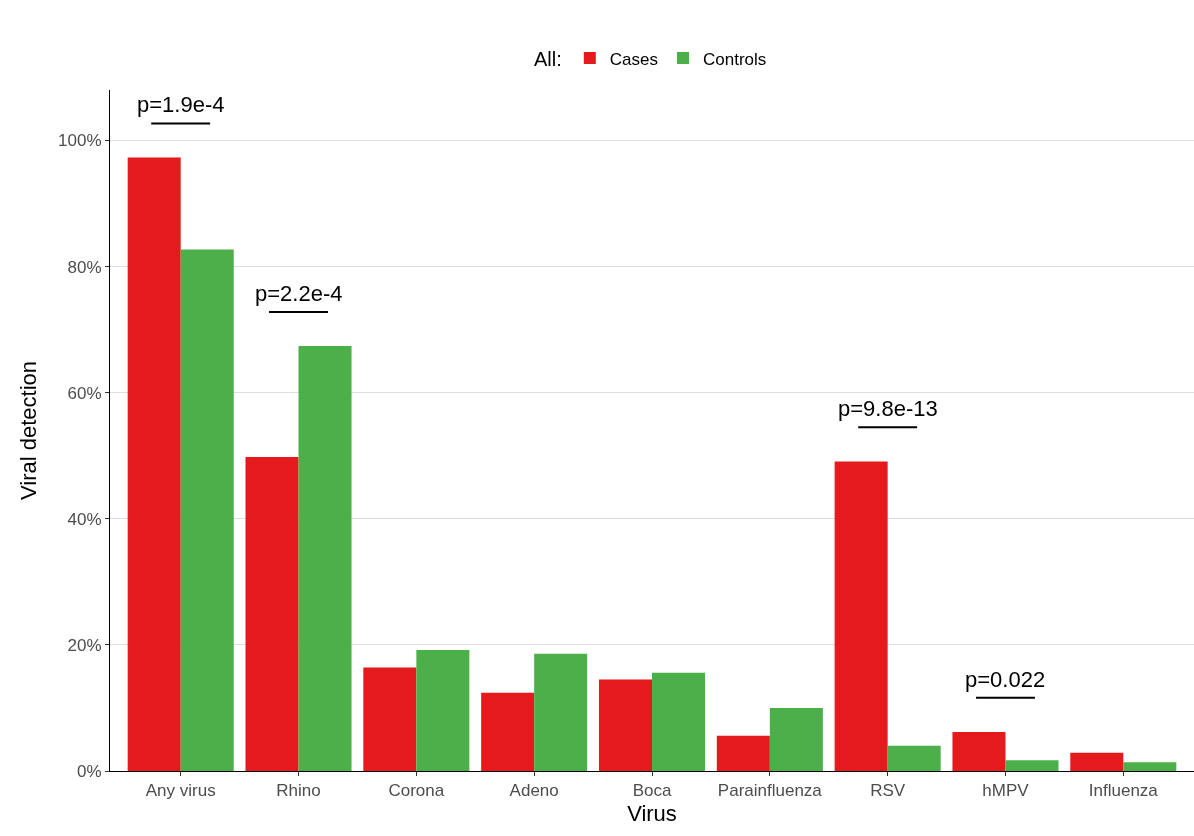 Image resolution: width=1194 pixels, height=836 pixels. Describe the element at coordinates (299, 293) in the screenshot. I see `annotation: p=2.2e-4` at that location.